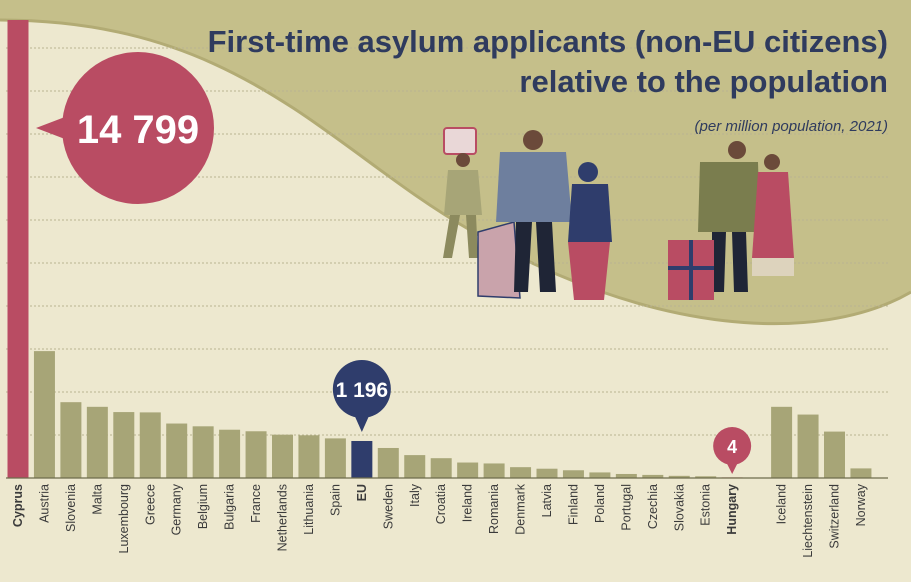  Describe the element at coordinates (44, 414) in the screenshot. I see `bar-austria` at that location.